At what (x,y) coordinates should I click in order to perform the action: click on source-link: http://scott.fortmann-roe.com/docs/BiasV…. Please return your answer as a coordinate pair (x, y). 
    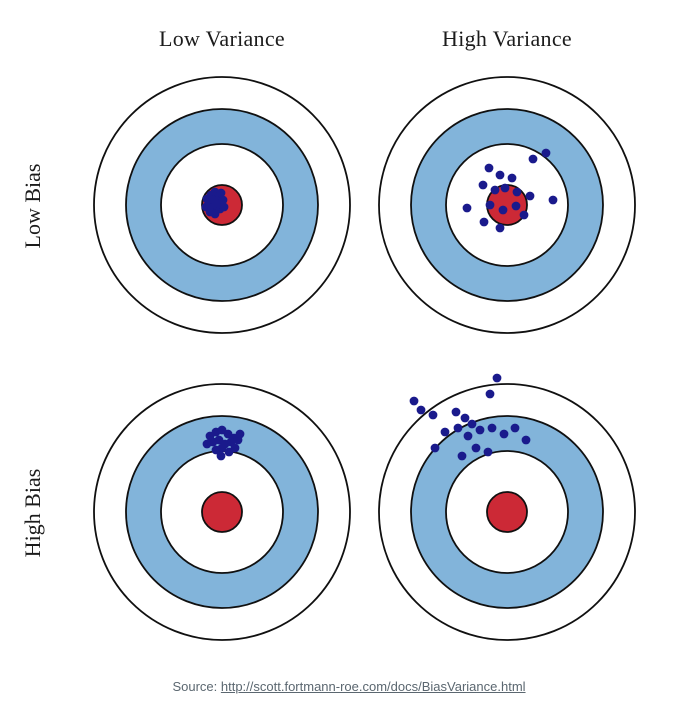
    Looking at the image, I should click on (373, 686).